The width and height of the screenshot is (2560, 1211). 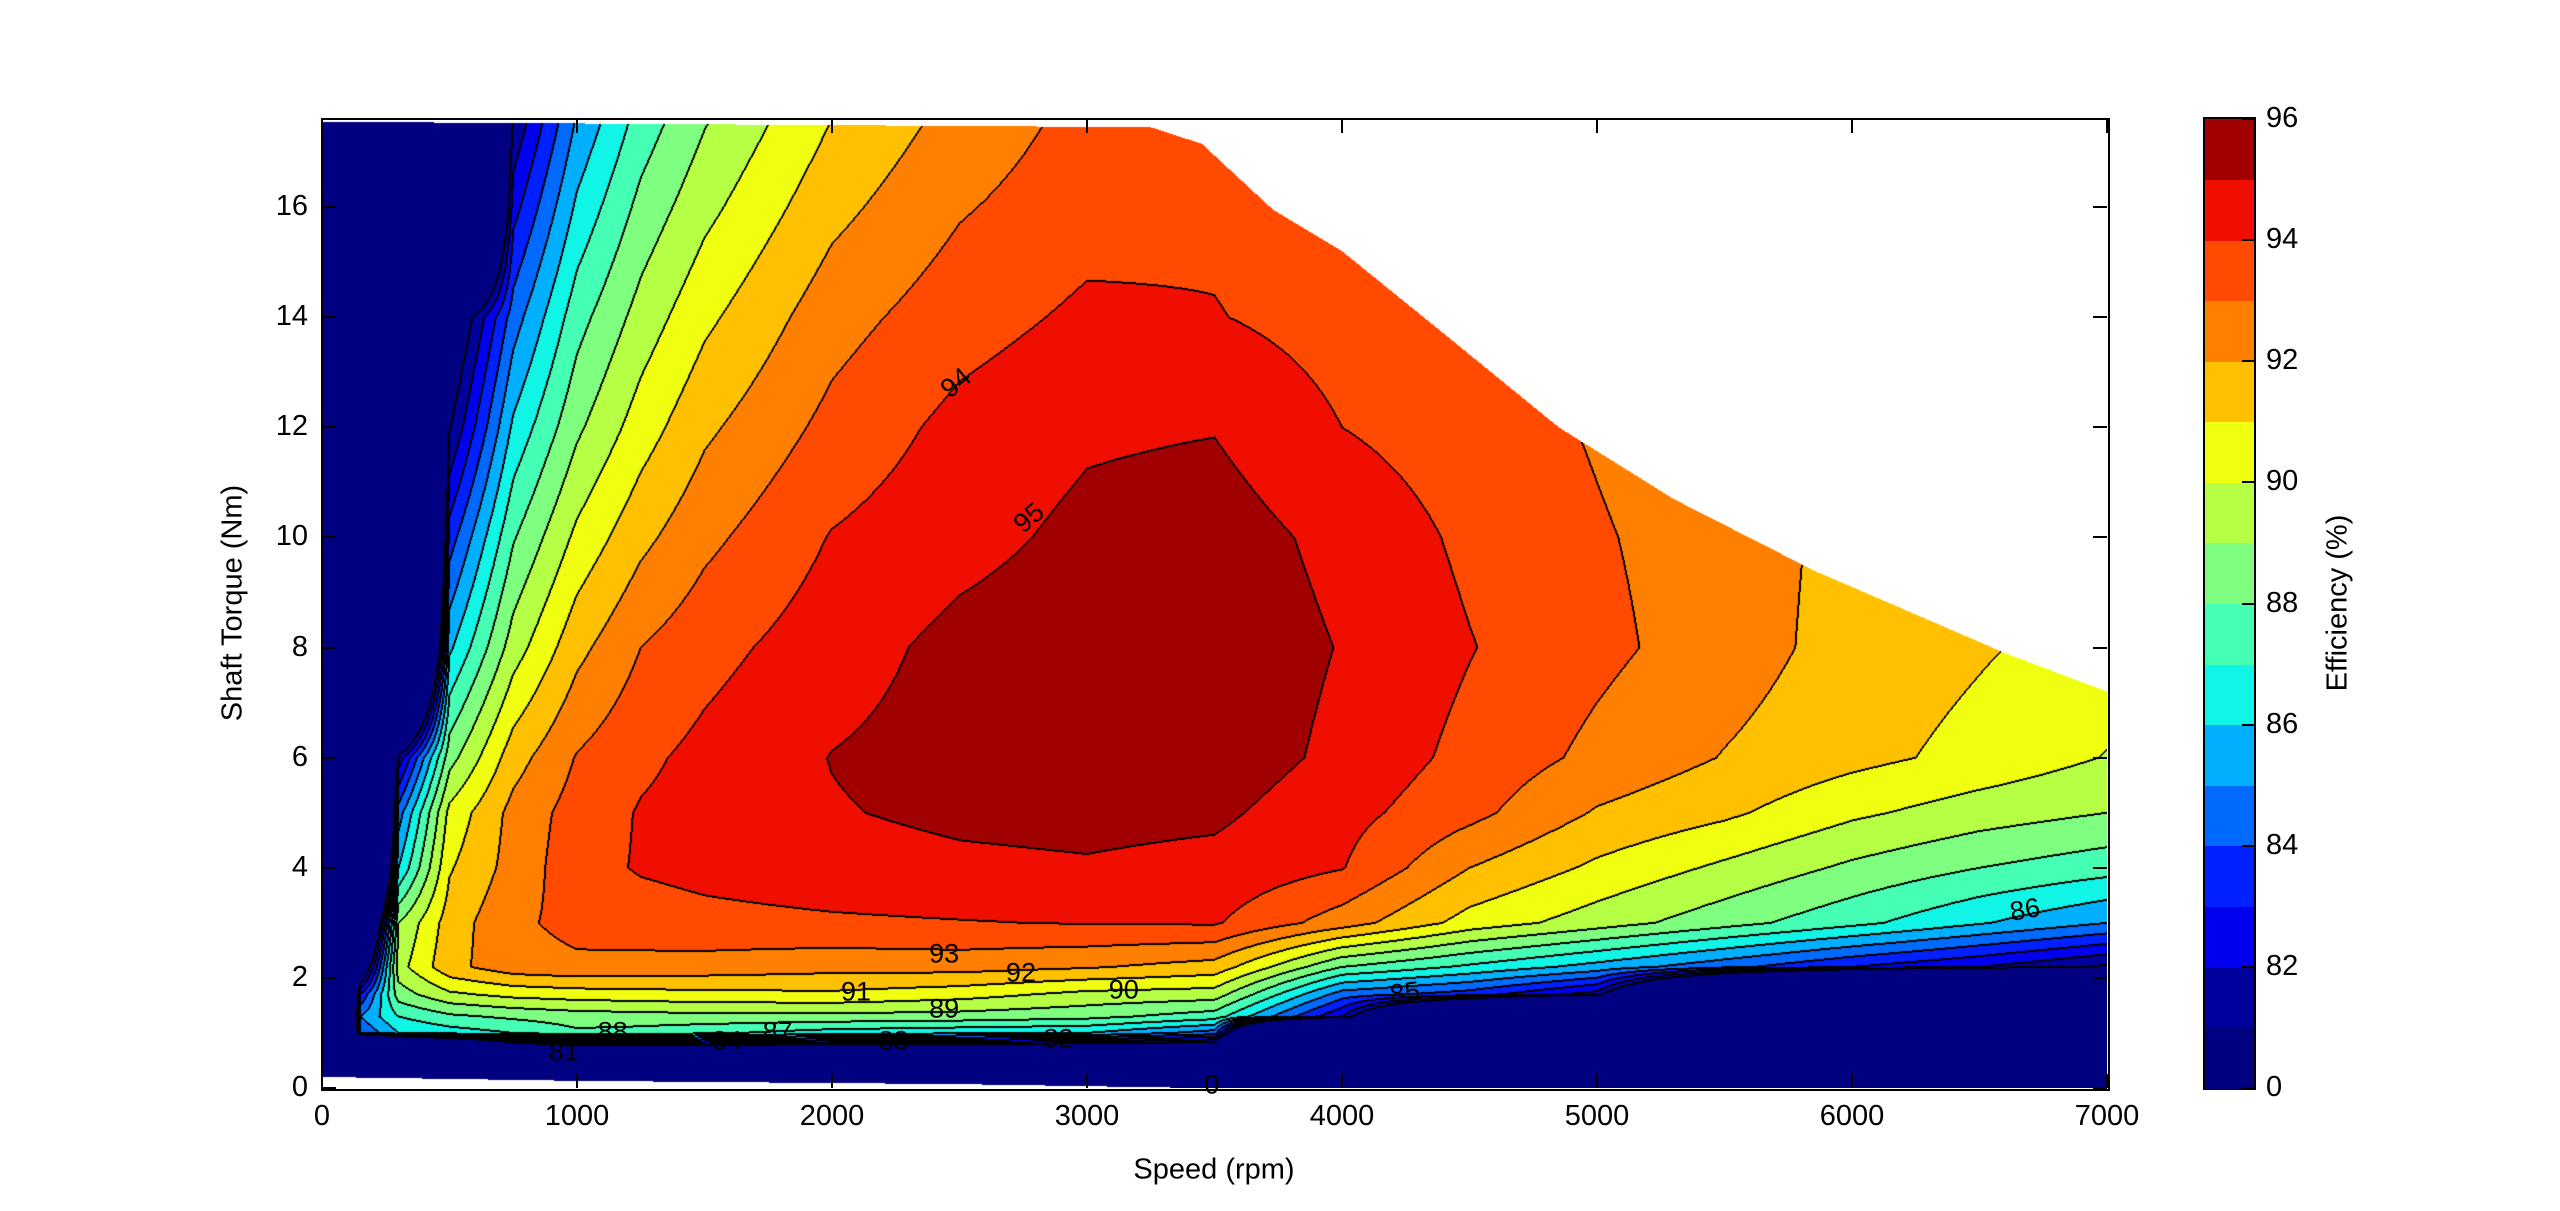 I want to click on contour-label: 93, so click(x=944, y=953).